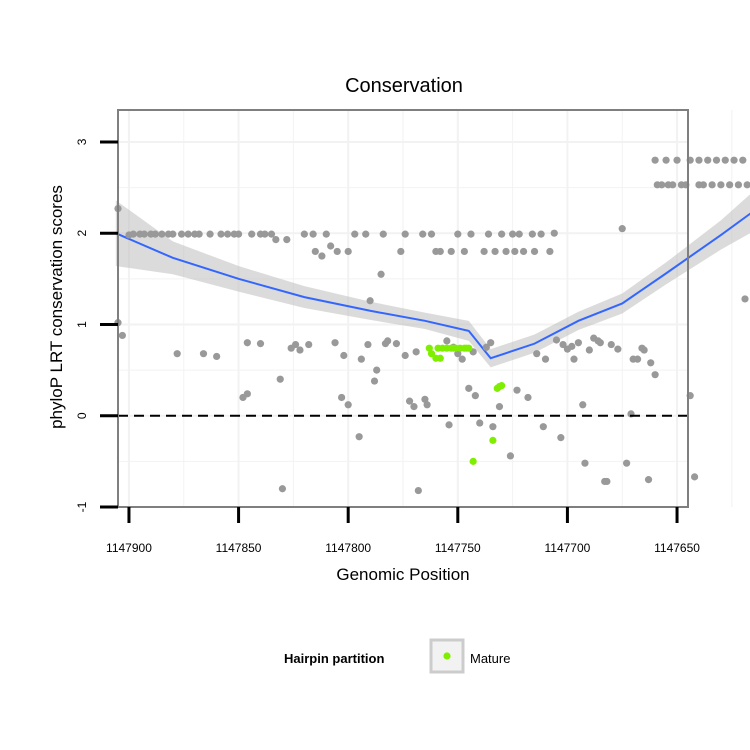 This screenshot has height=750, width=750. I want to click on legend-label-mature: Mature, so click(490, 658).